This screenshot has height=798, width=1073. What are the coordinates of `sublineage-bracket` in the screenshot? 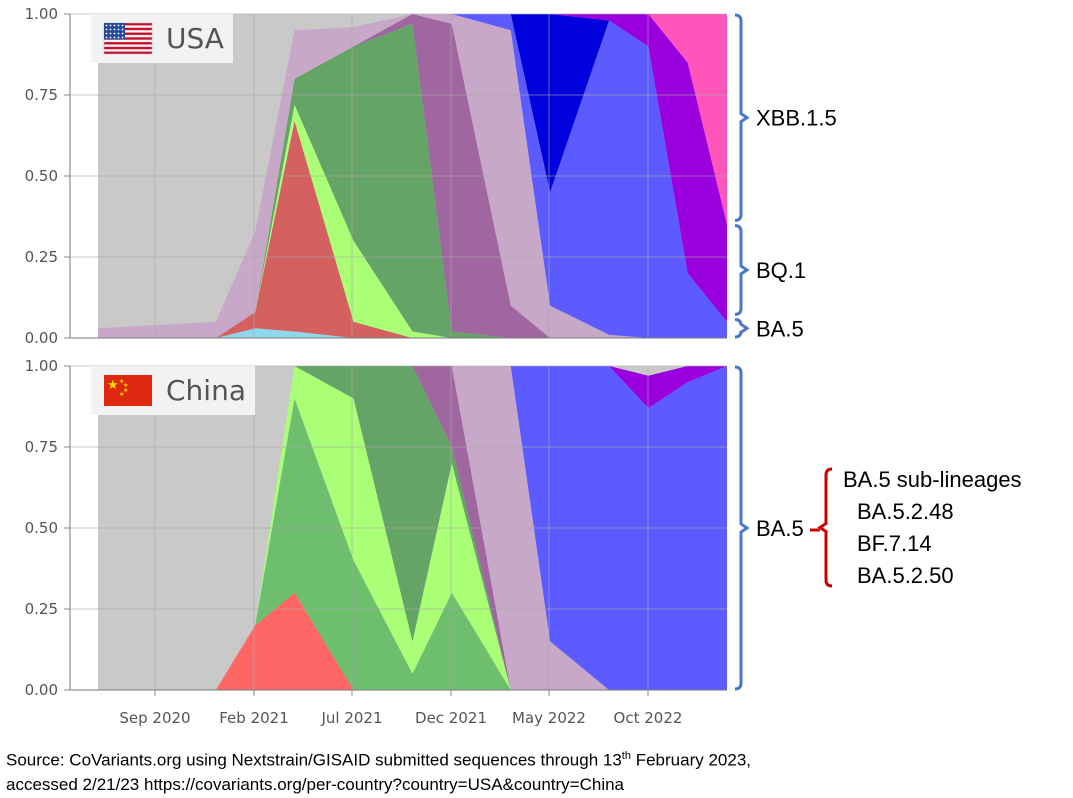 It's located at (825, 527).